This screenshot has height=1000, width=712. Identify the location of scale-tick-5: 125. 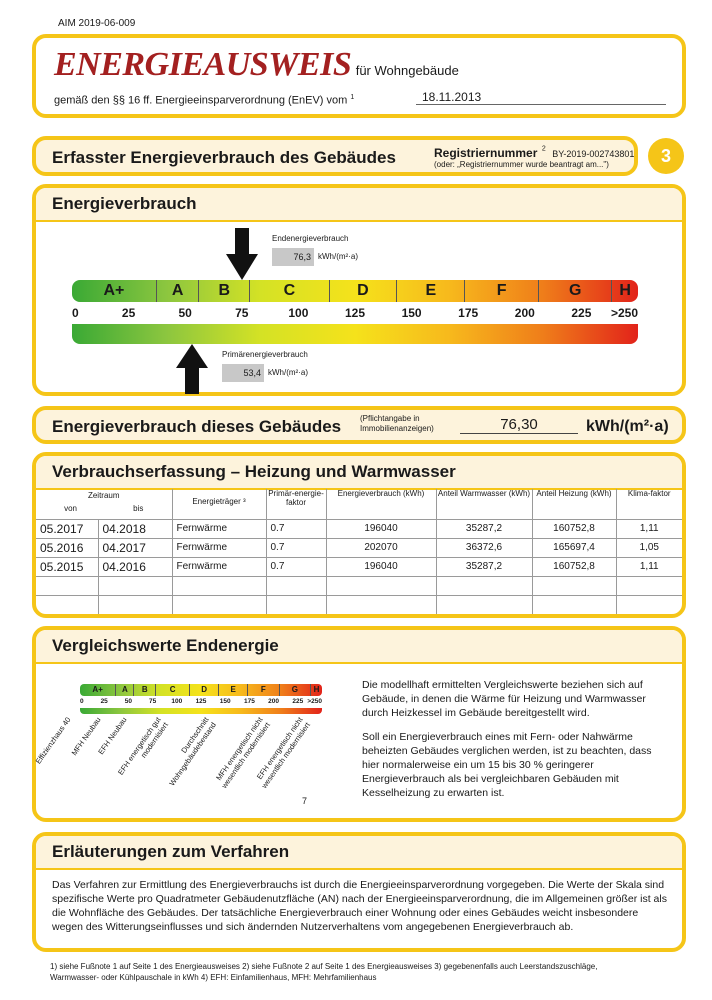
(355, 313).